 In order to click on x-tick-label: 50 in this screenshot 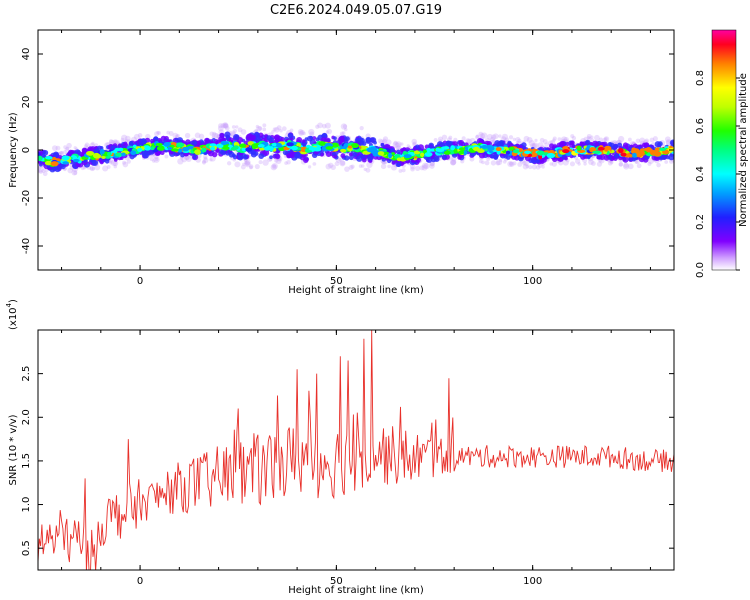, I will do `click(336, 581)`.